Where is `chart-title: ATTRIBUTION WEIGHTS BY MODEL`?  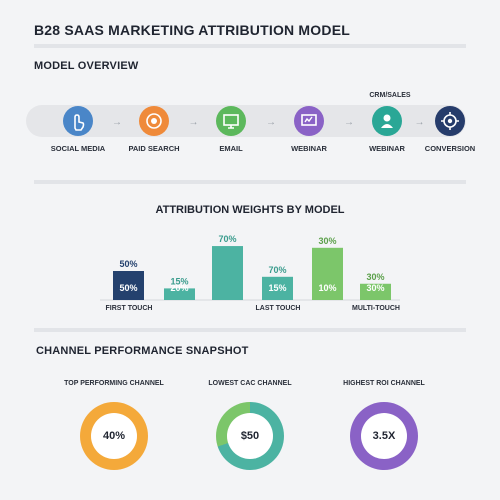
chart-title: ATTRIBUTION WEIGHTS BY MODEL is located at coordinates (250, 210).